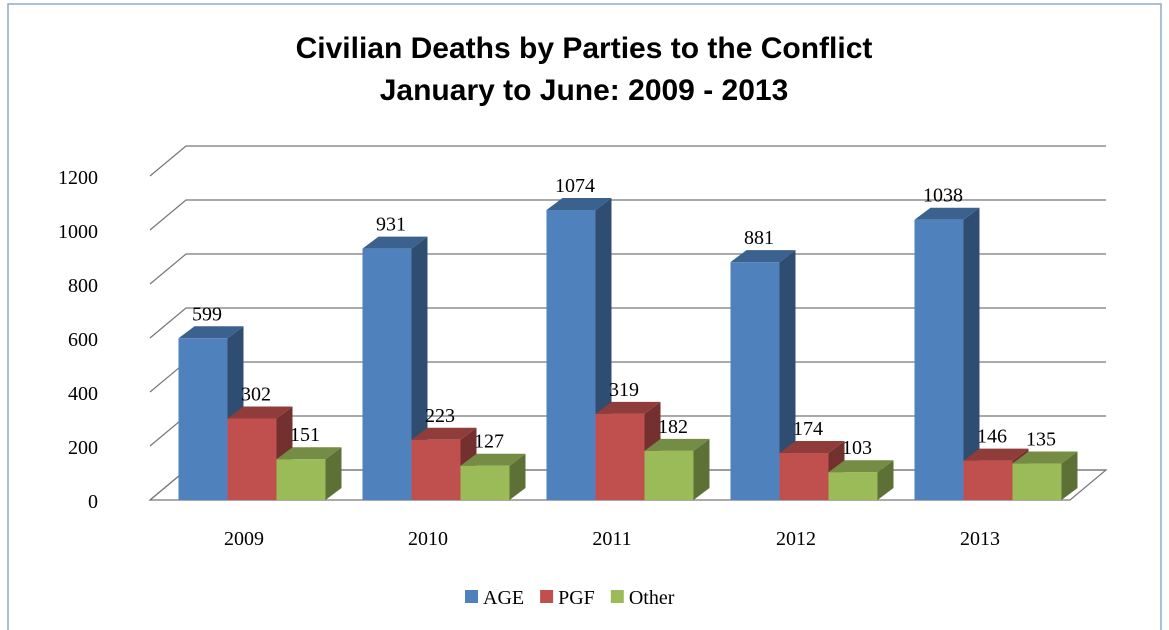 The height and width of the screenshot is (630, 1169). Describe the element at coordinates (83, 448) in the screenshot. I see `y-tick-label: 200` at that location.